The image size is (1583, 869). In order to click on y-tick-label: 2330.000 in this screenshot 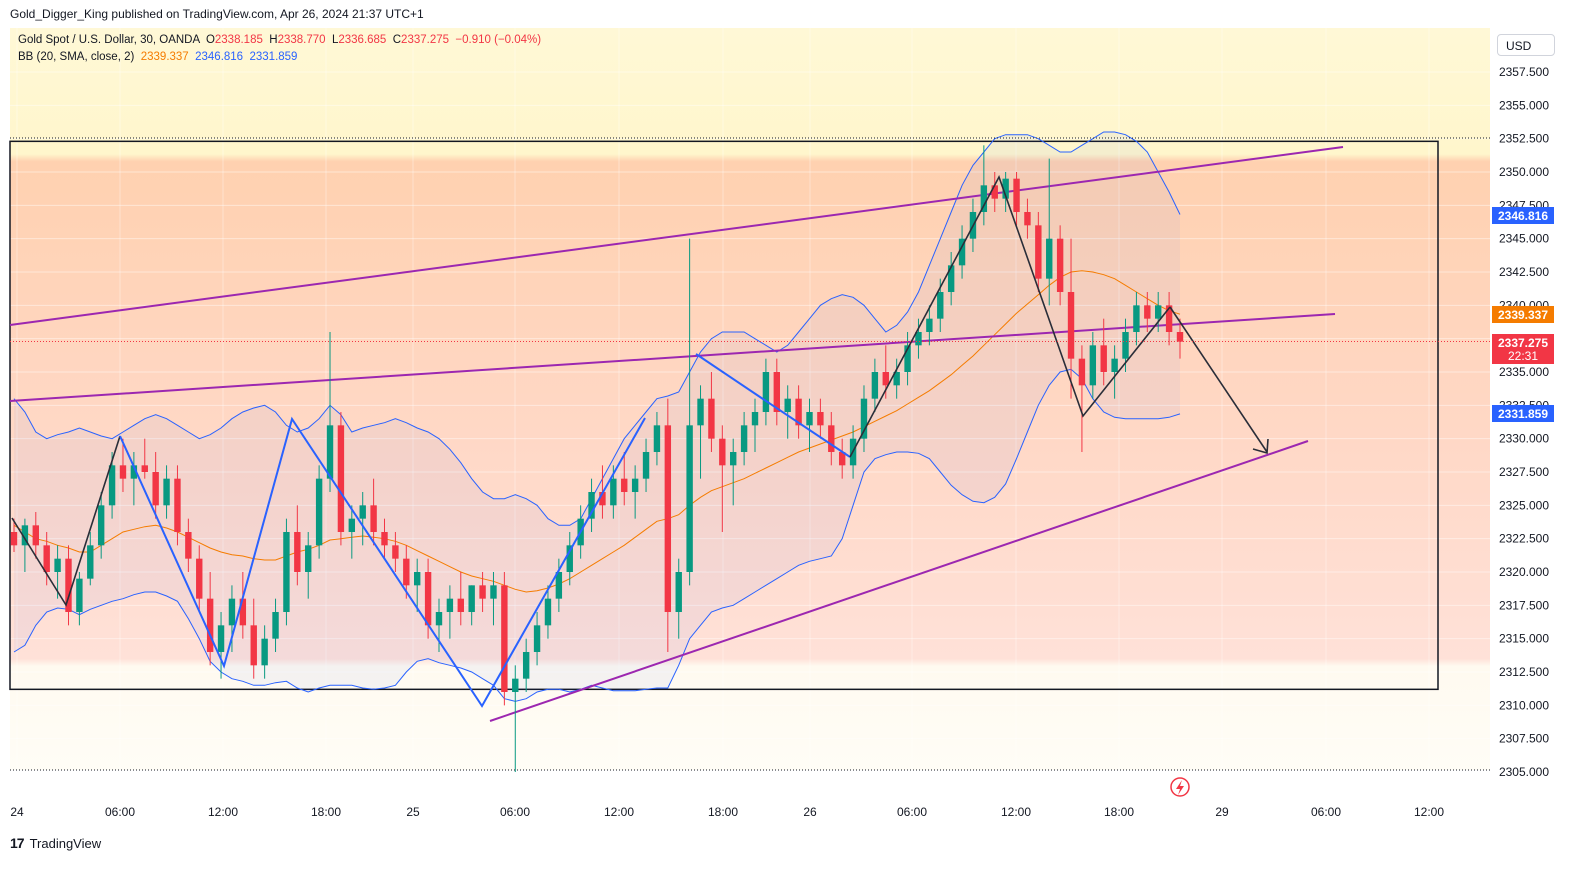, I will do `click(1524, 439)`.